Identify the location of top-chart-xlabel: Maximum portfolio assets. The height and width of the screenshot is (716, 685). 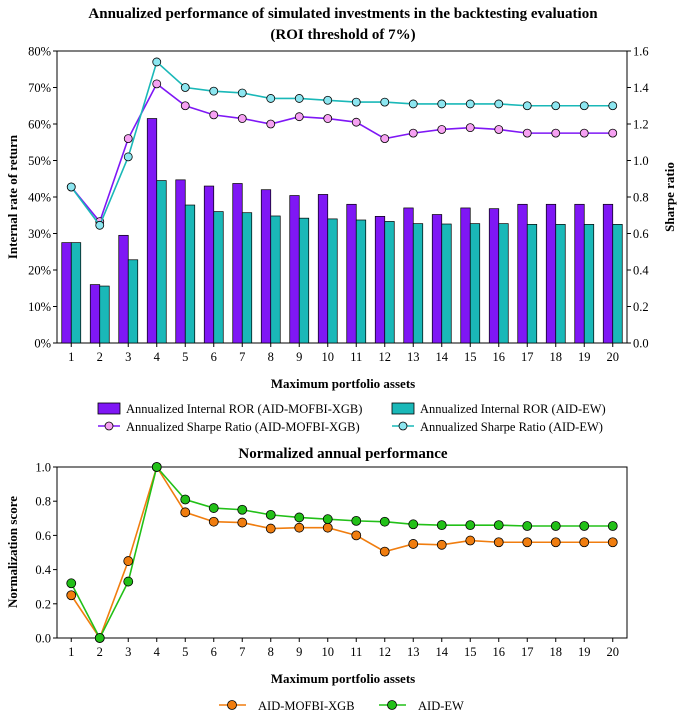
(343, 383).